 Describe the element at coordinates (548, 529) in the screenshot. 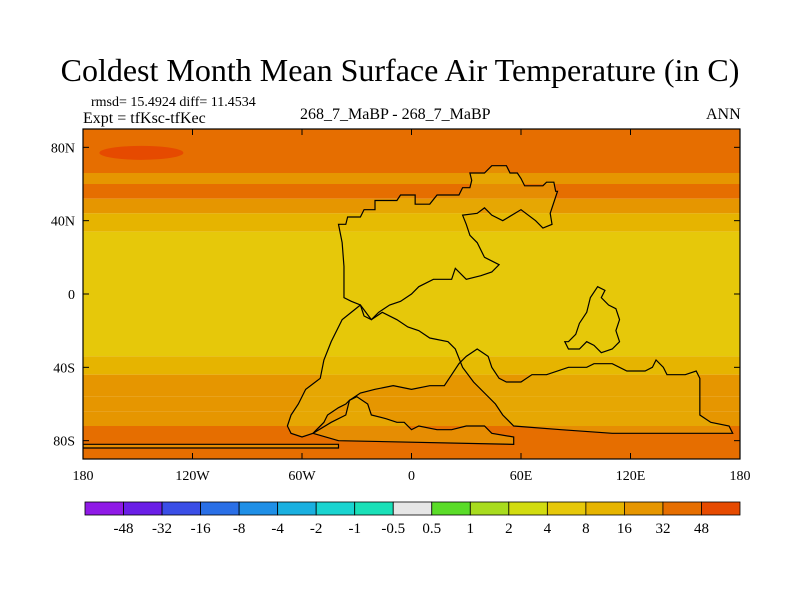

I see `colorbar-label: 4` at that location.